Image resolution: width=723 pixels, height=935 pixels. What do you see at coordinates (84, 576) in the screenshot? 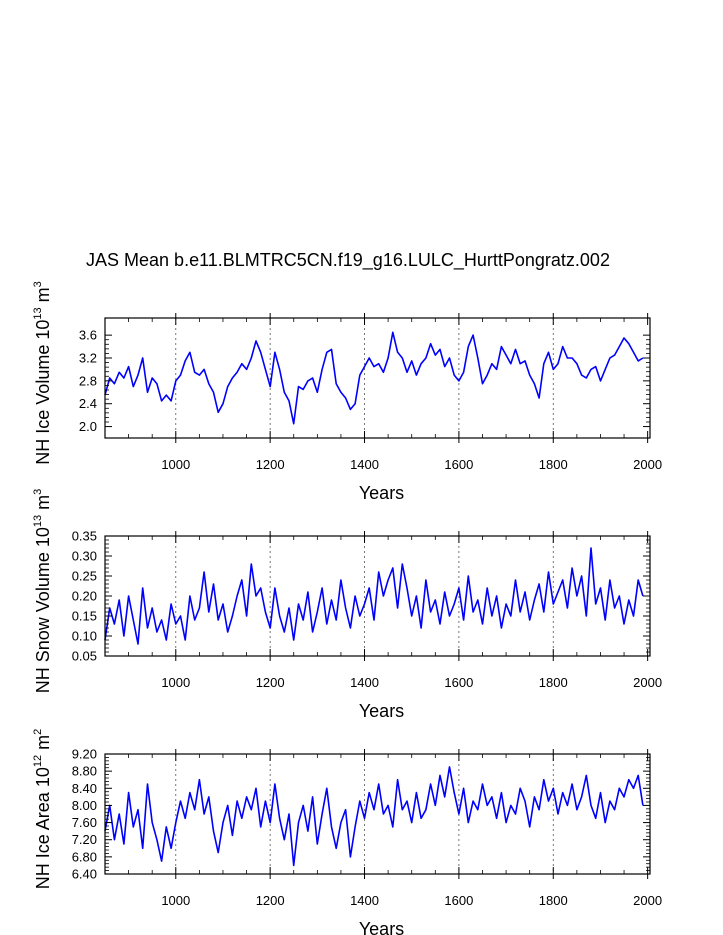
I see `y-tick-label: 0.25` at bounding box center [84, 576].